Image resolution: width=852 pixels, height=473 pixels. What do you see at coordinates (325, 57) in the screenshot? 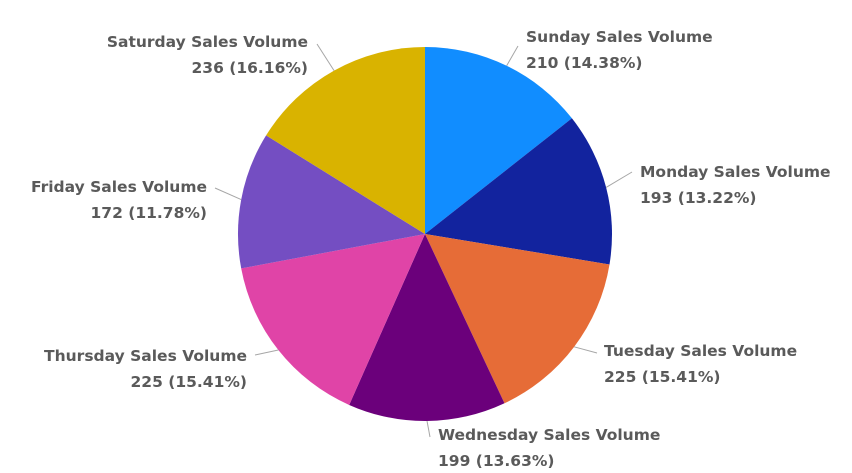
I see `leader-line-saturday-sales-volume` at bounding box center [325, 57].